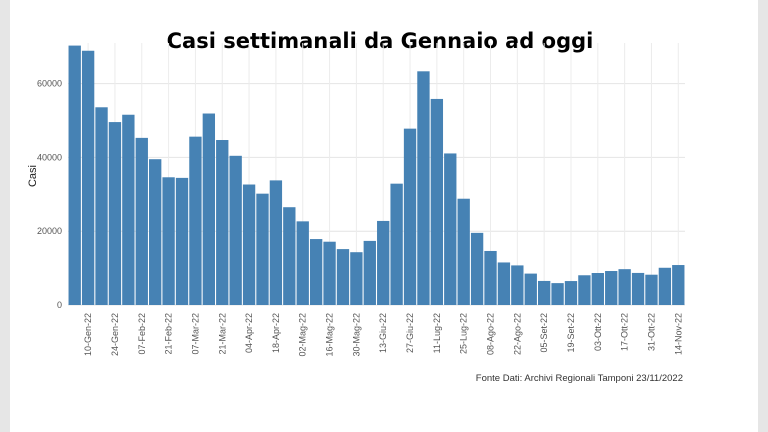 This screenshot has height=432, width=768. What do you see at coordinates (169, 334) in the screenshot?
I see `x-tick-label: 21-Feb-22` at bounding box center [169, 334].